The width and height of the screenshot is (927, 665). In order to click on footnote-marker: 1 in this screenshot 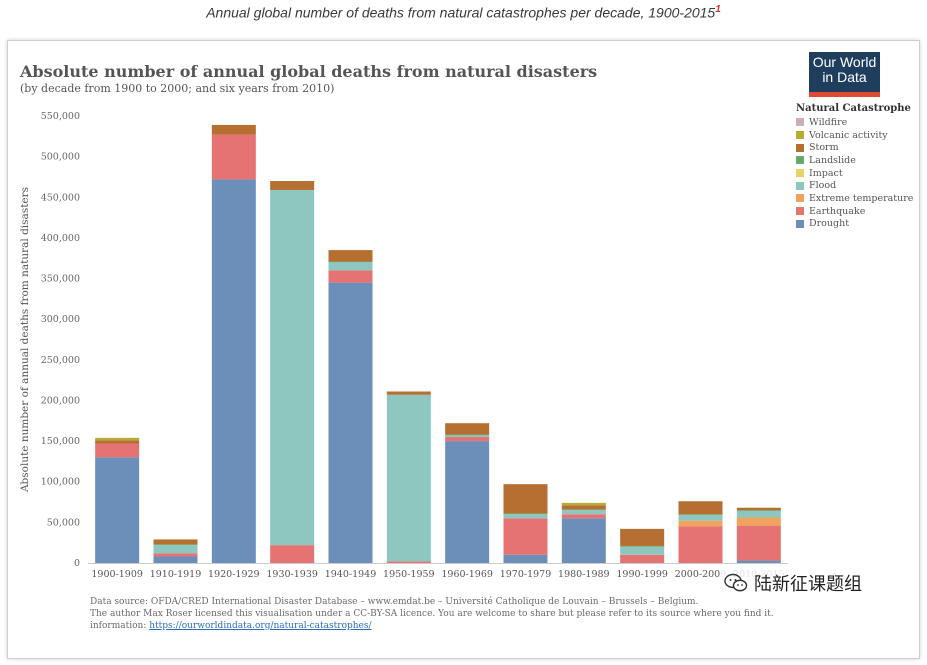, I will do `click(718, 9)`.